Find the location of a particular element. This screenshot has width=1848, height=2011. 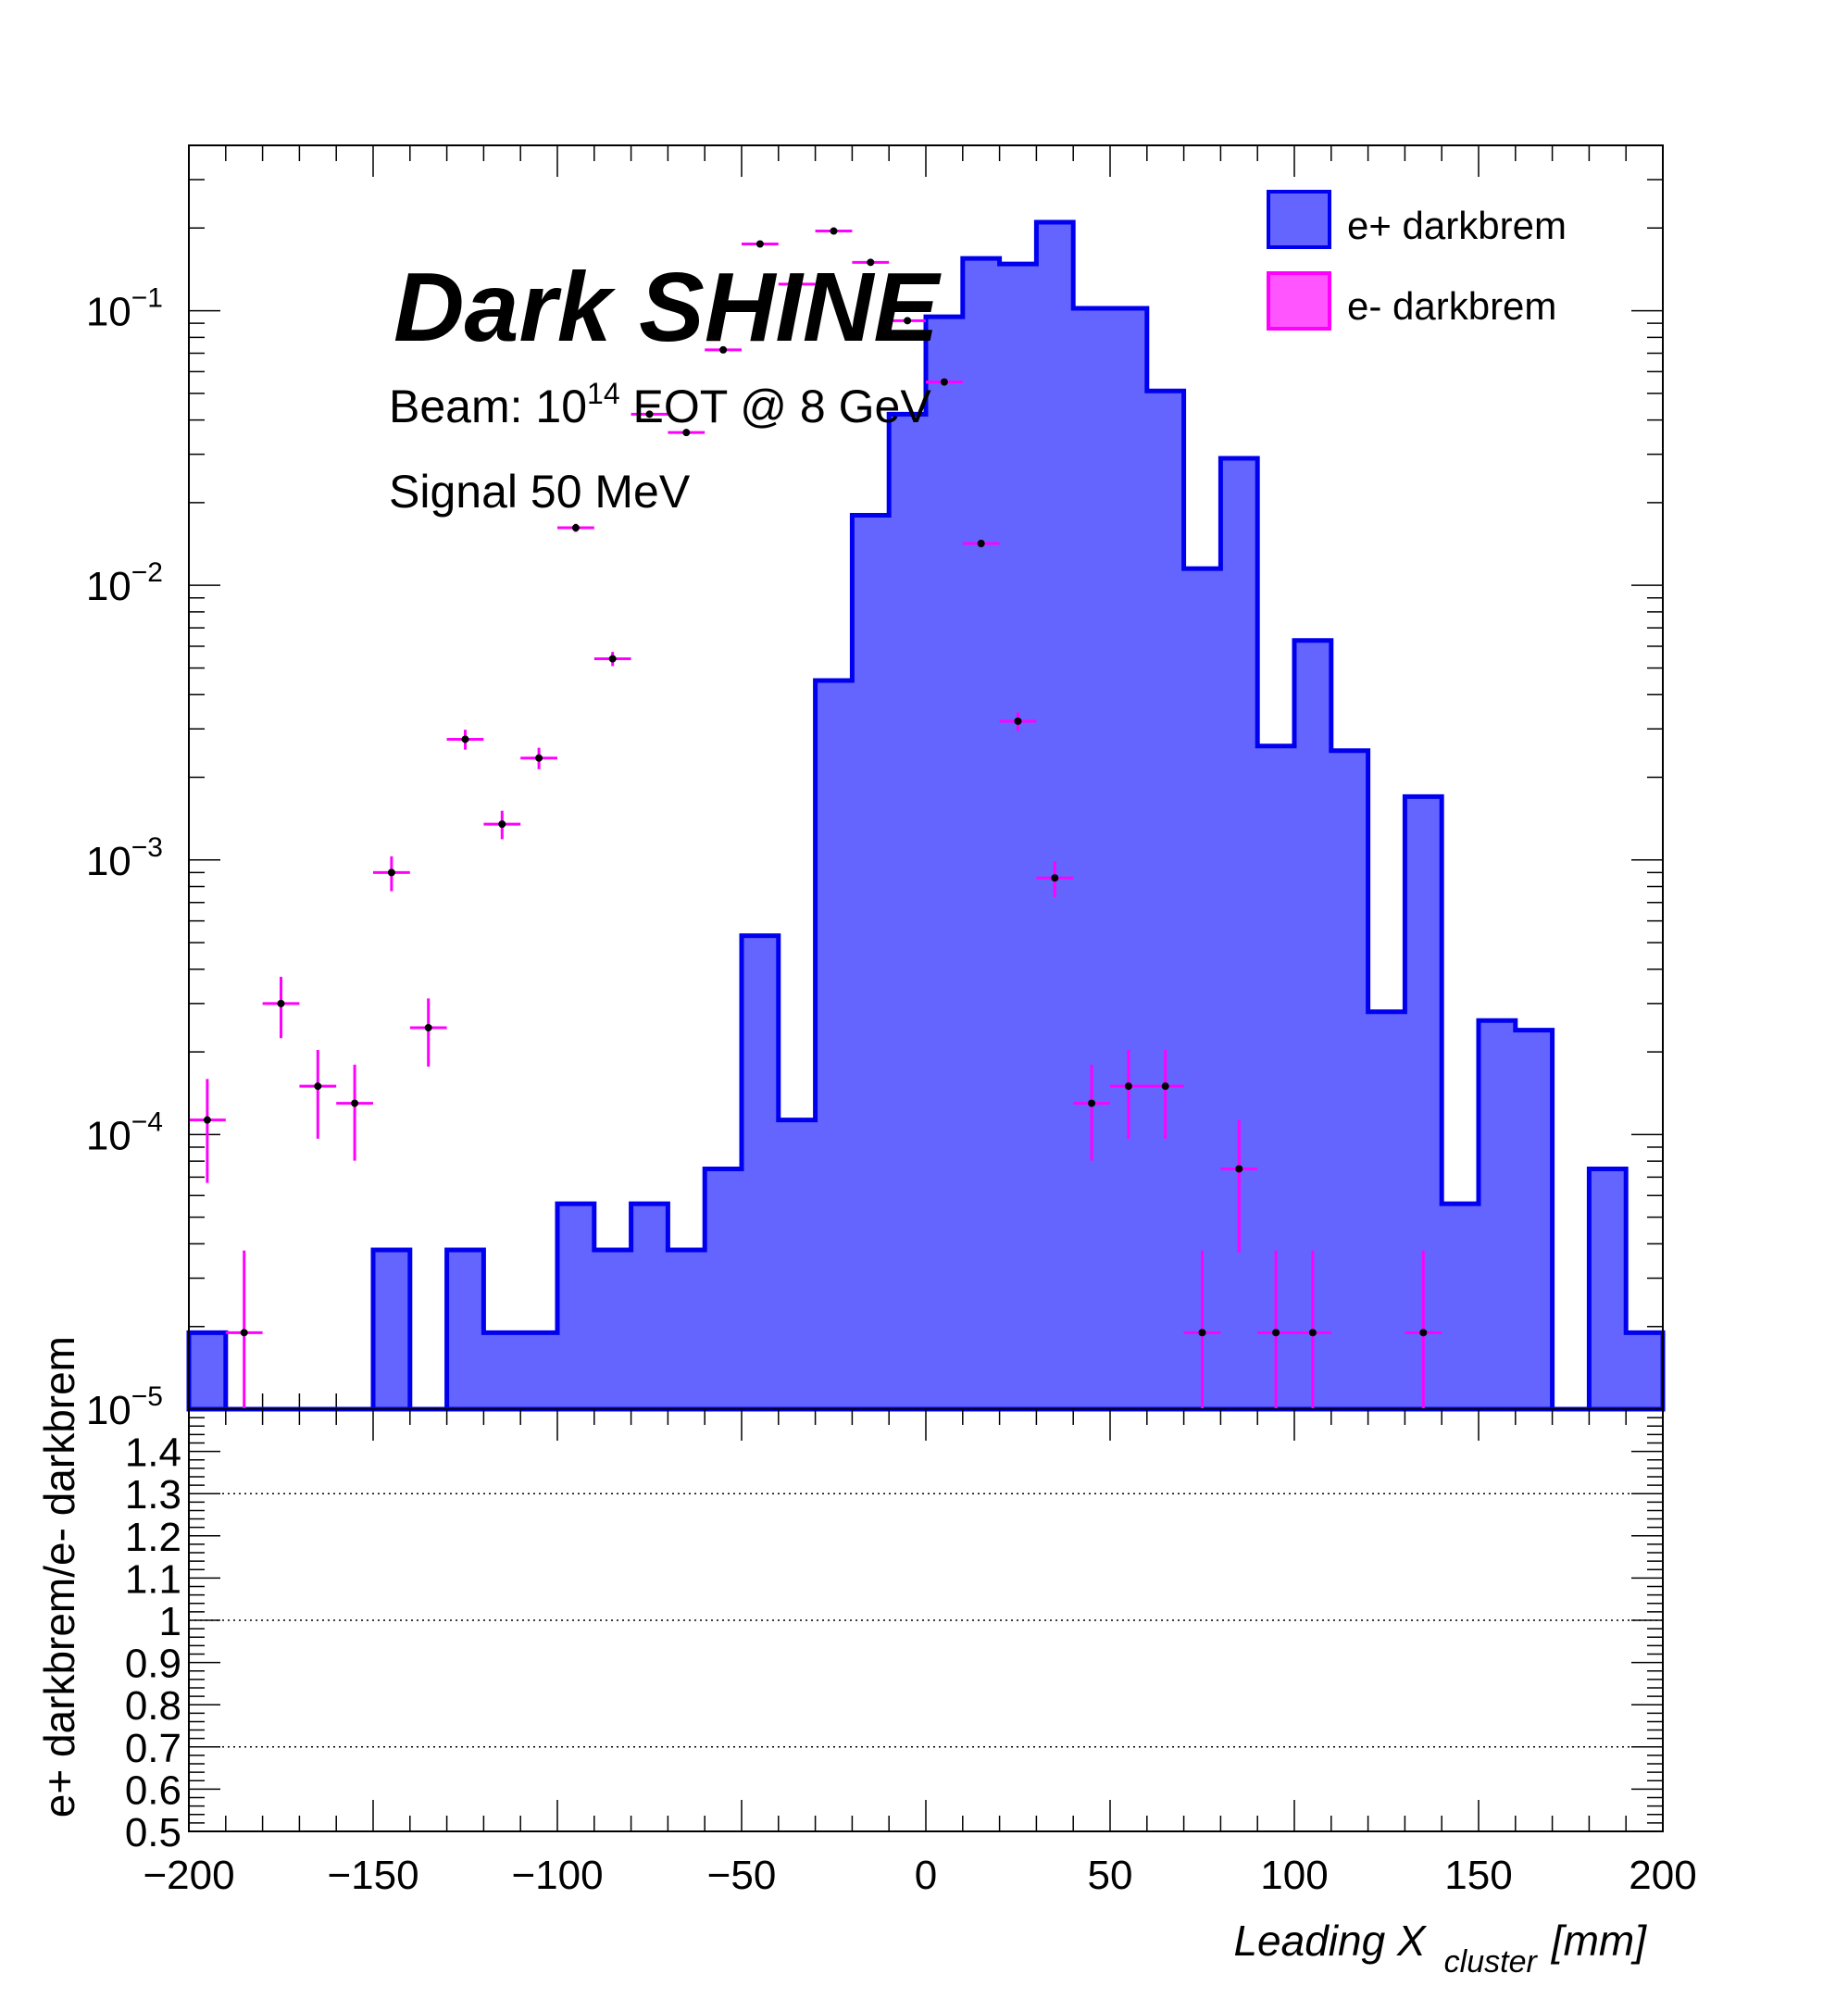

x-tick-label: 150 is located at coordinates (1478, 1876).